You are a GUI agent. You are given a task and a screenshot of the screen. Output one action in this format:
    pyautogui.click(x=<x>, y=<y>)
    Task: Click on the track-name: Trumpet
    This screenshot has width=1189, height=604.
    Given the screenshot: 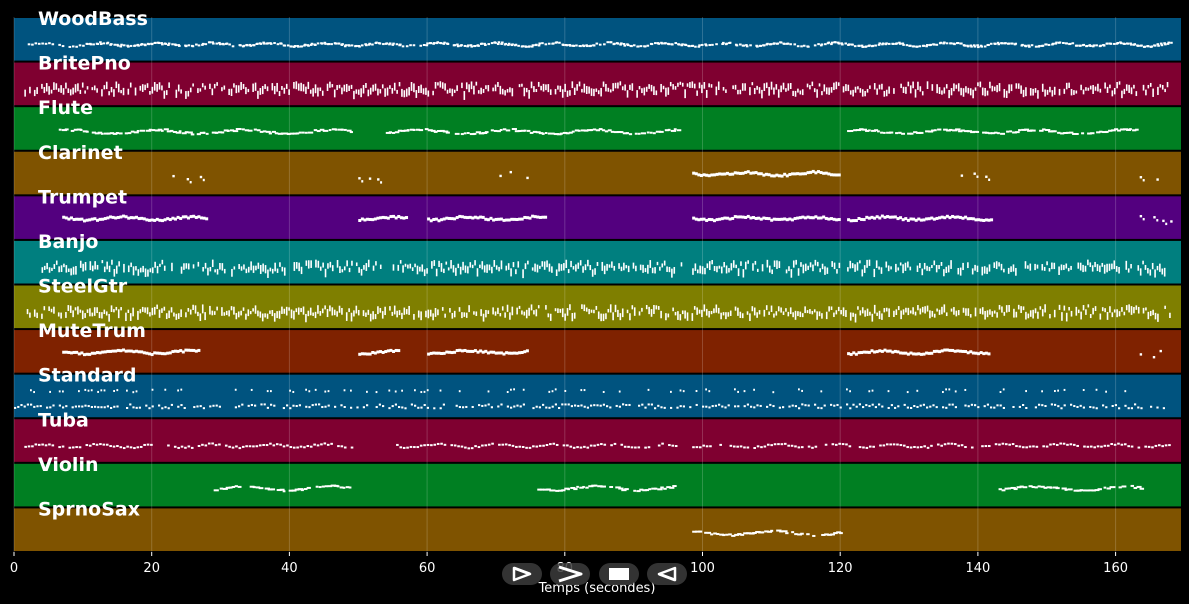 What is the action you would take?
    pyautogui.click(x=82, y=197)
    